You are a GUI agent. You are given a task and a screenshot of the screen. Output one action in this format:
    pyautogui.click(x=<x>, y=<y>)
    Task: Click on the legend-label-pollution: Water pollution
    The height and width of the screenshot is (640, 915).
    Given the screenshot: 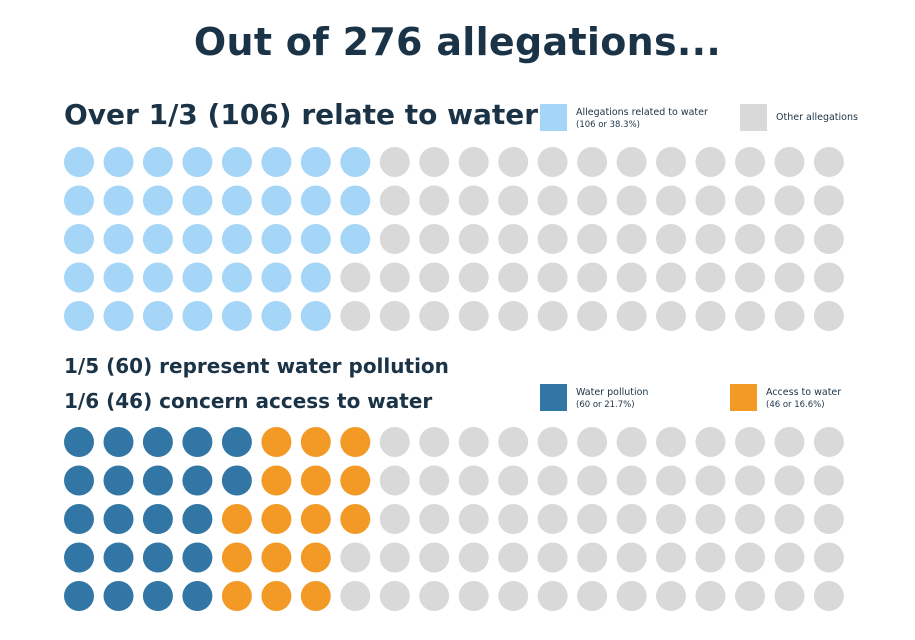 What is the action you would take?
    pyautogui.click(x=612, y=392)
    